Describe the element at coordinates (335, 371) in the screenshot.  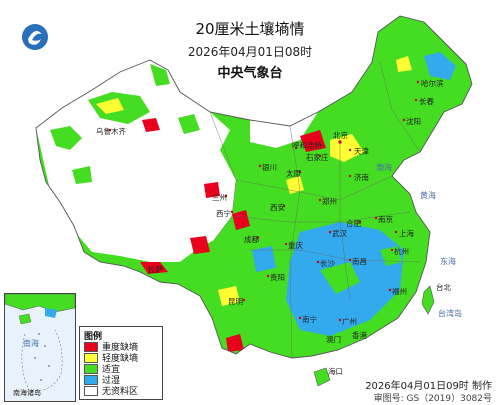
I see `city-label: 海口` at that location.